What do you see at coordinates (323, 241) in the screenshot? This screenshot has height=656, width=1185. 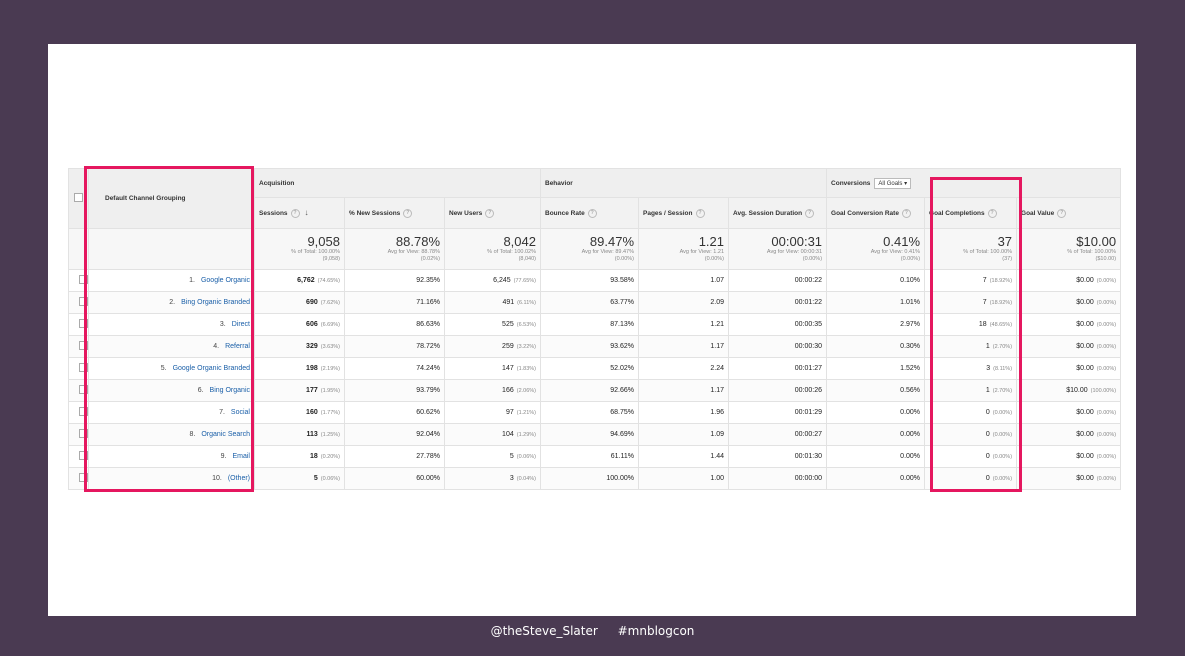 I see `total-value: 9,058` at bounding box center [323, 241].